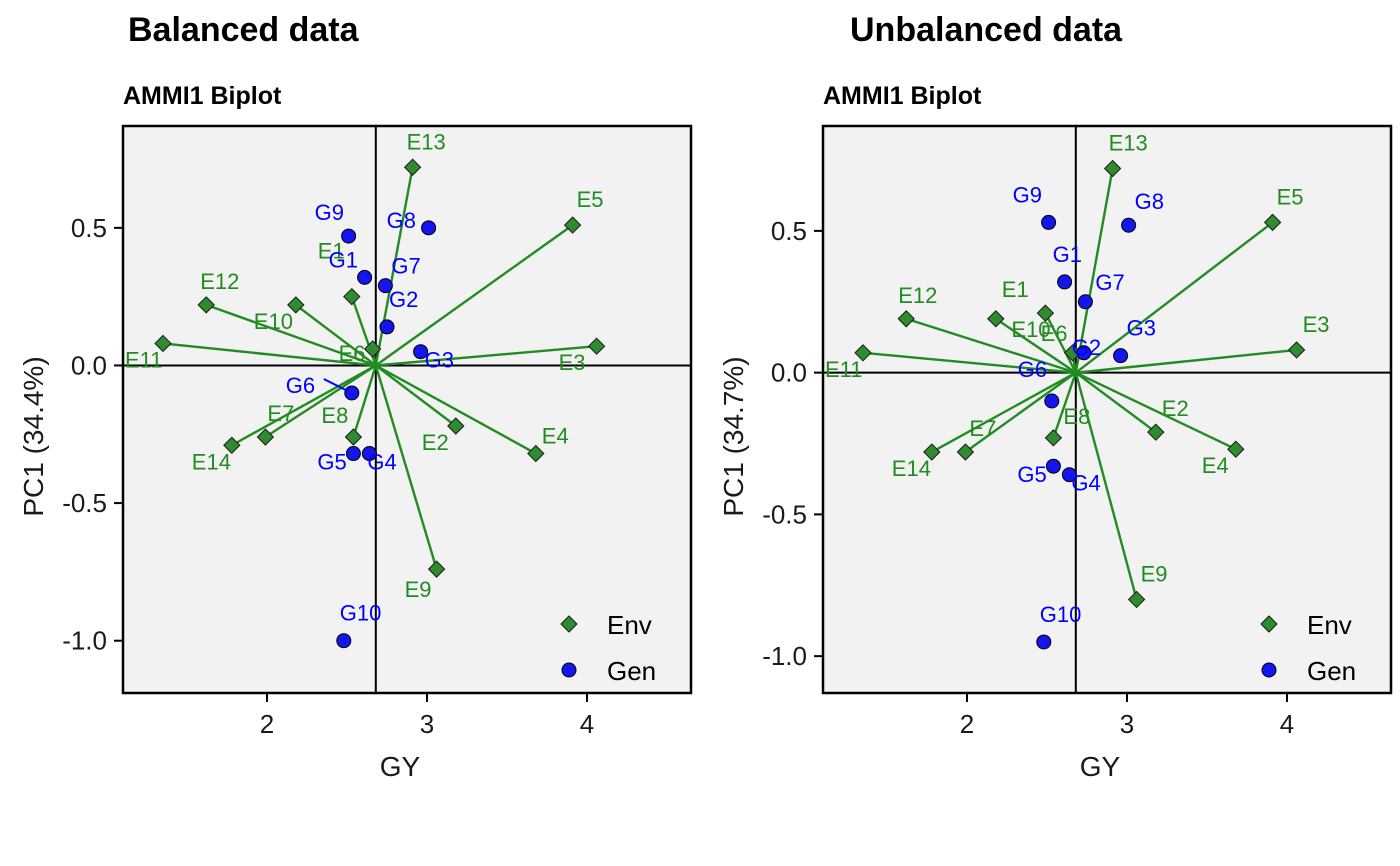 The height and width of the screenshot is (866, 1400). What do you see at coordinates (232, 445) in the screenshot?
I see `env-point-e14` at bounding box center [232, 445].